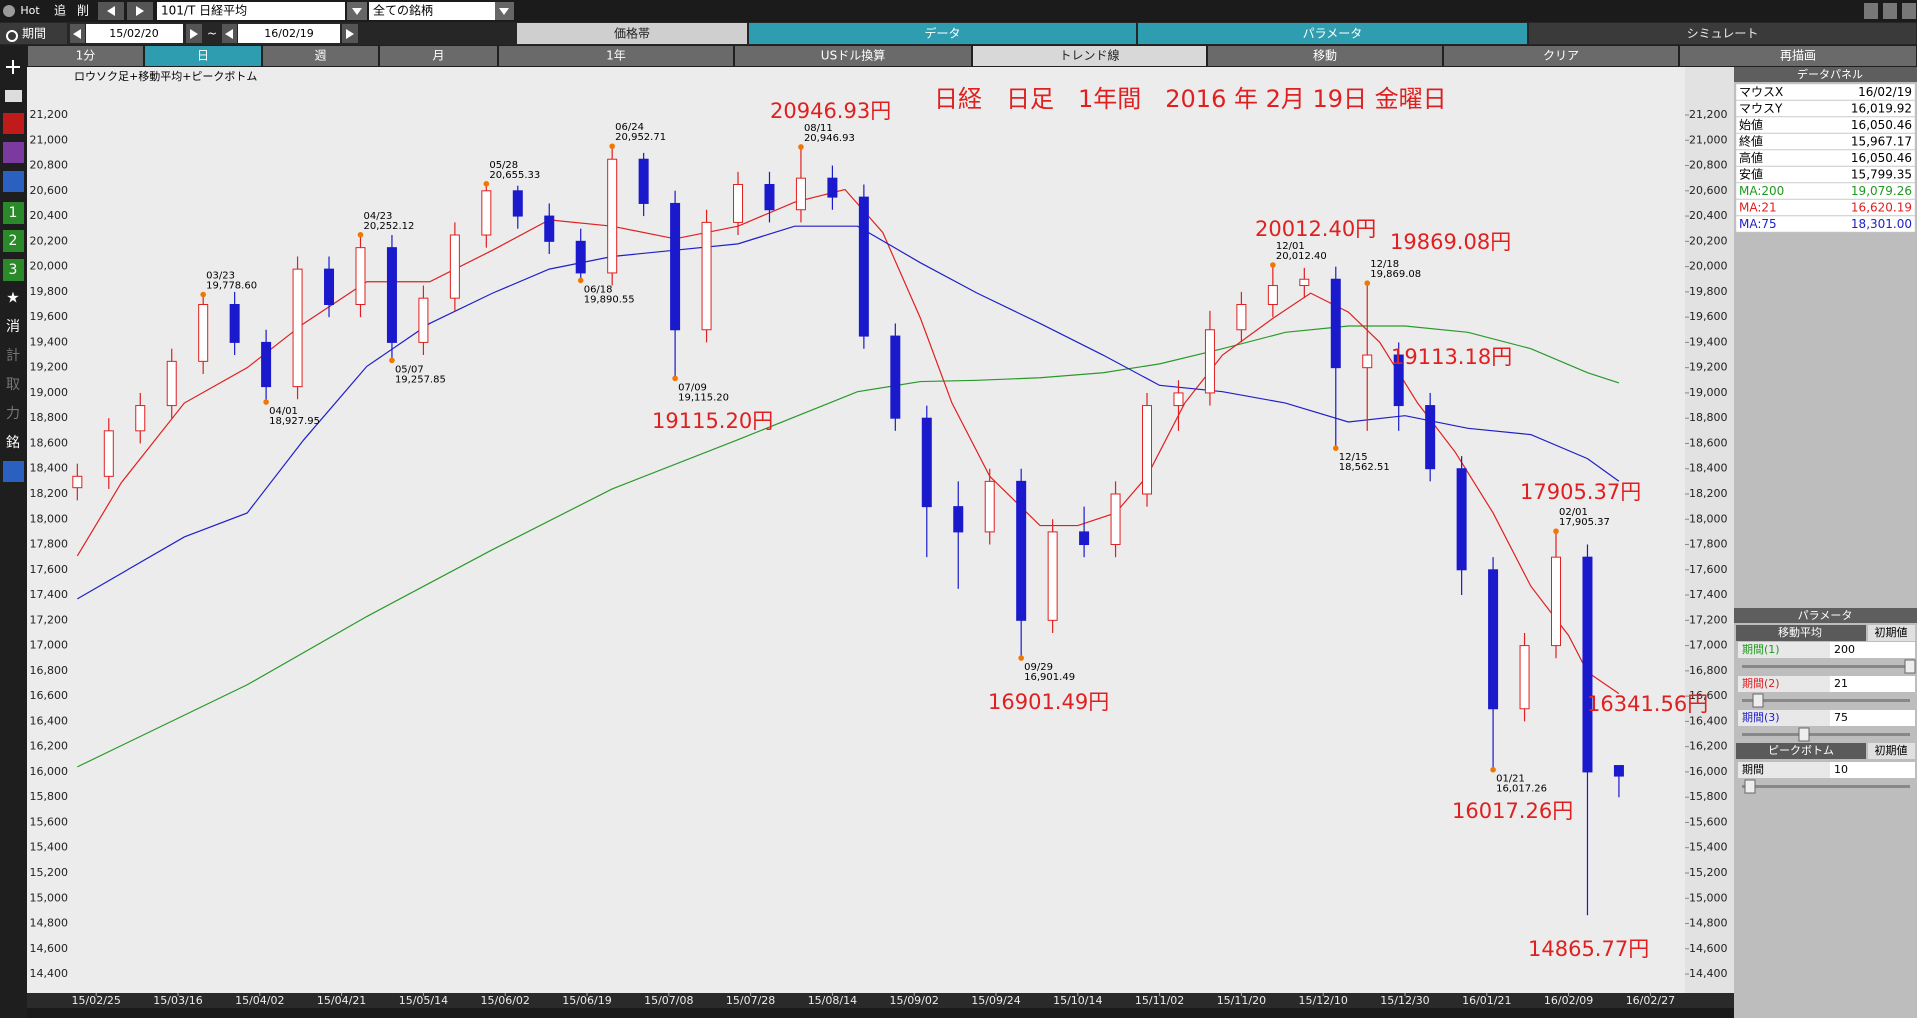 The width and height of the screenshot is (1917, 1018). Describe the element at coordinates (1568, 1000) in the screenshot. I see `x-tick-label: 16/02/09` at that location.